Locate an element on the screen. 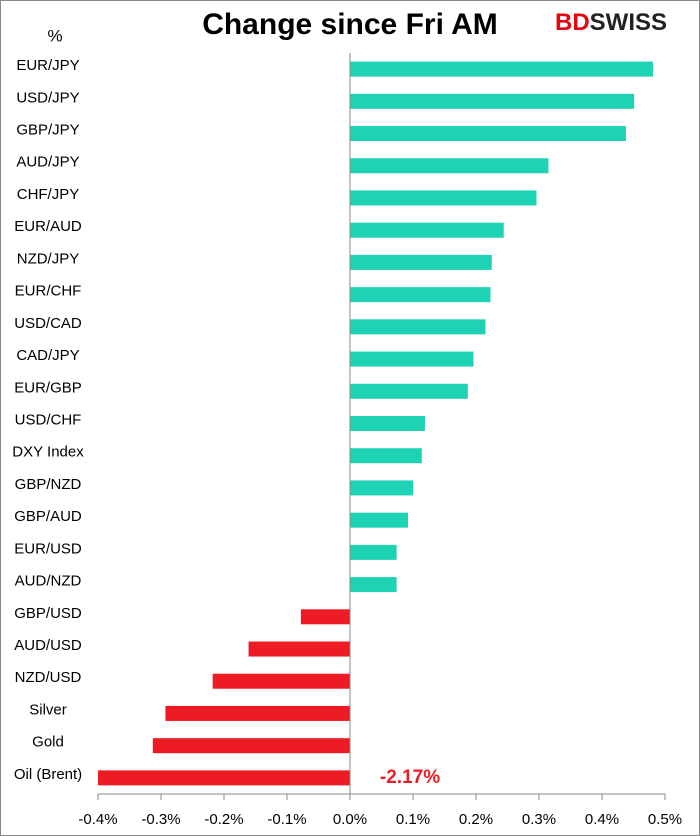  value-label: -2.17% is located at coordinates (410, 777).